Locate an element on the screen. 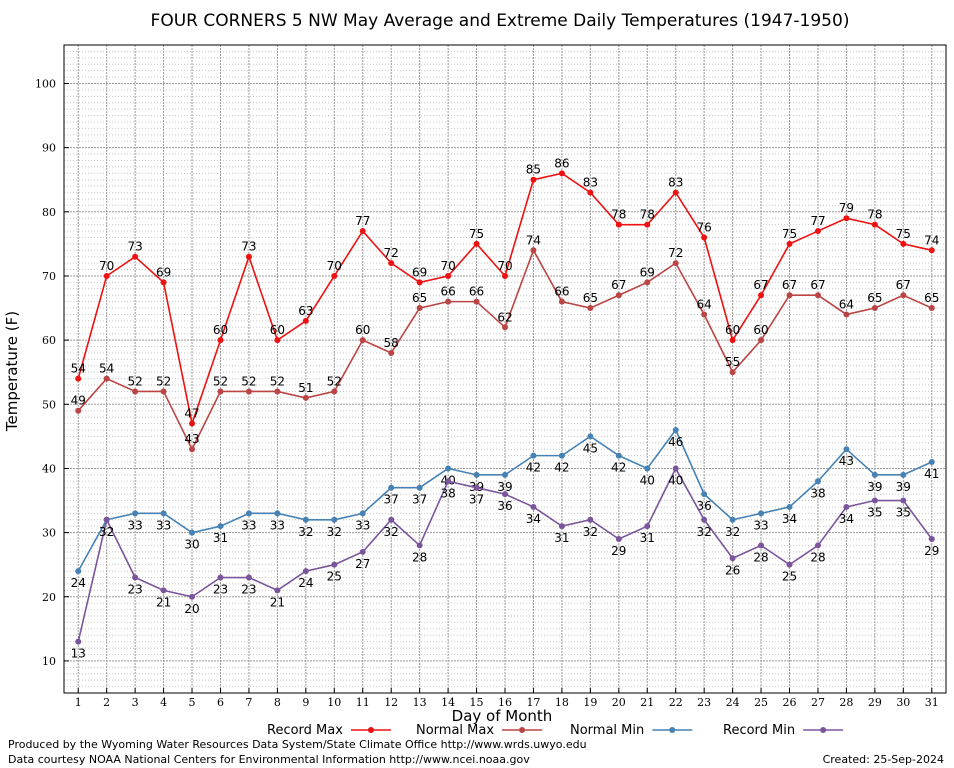  data-label: 52 is located at coordinates (163, 381).